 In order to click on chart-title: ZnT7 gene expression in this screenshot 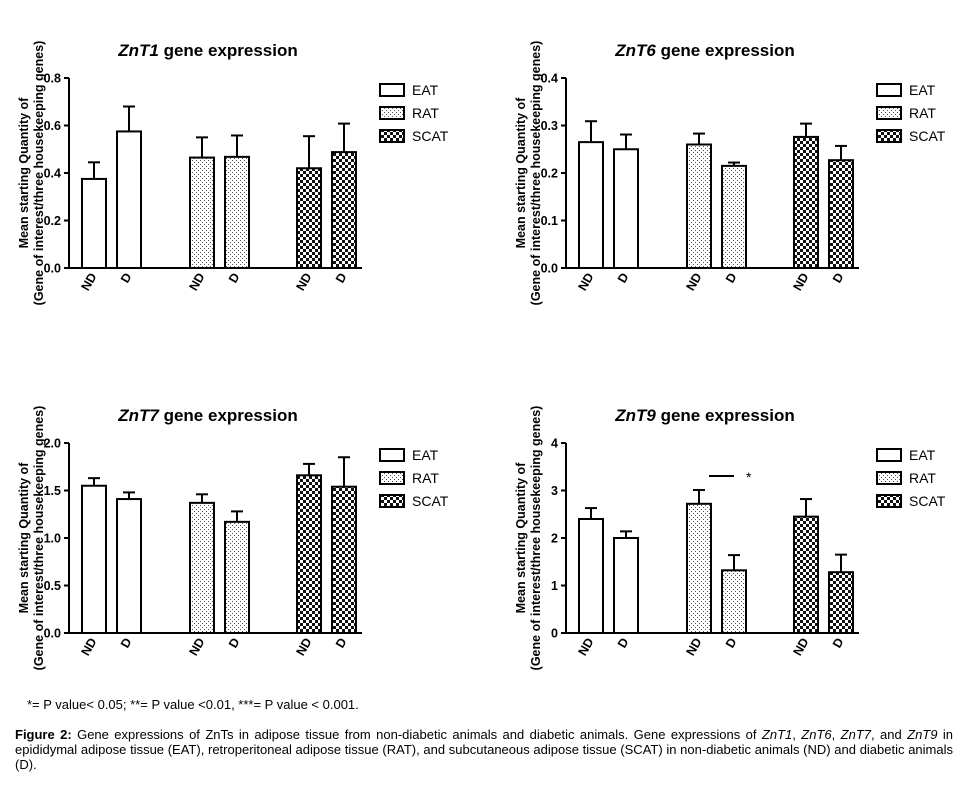, I will do `click(207, 415)`.